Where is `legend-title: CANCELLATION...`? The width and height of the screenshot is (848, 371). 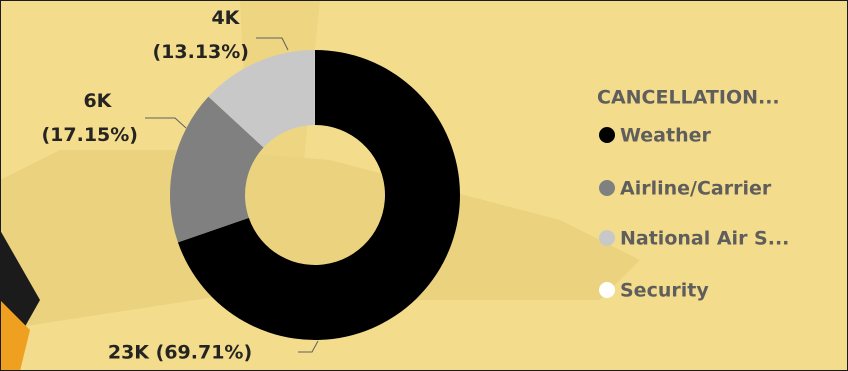 legend-title: CANCELLATION... is located at coordinates (688, 98).